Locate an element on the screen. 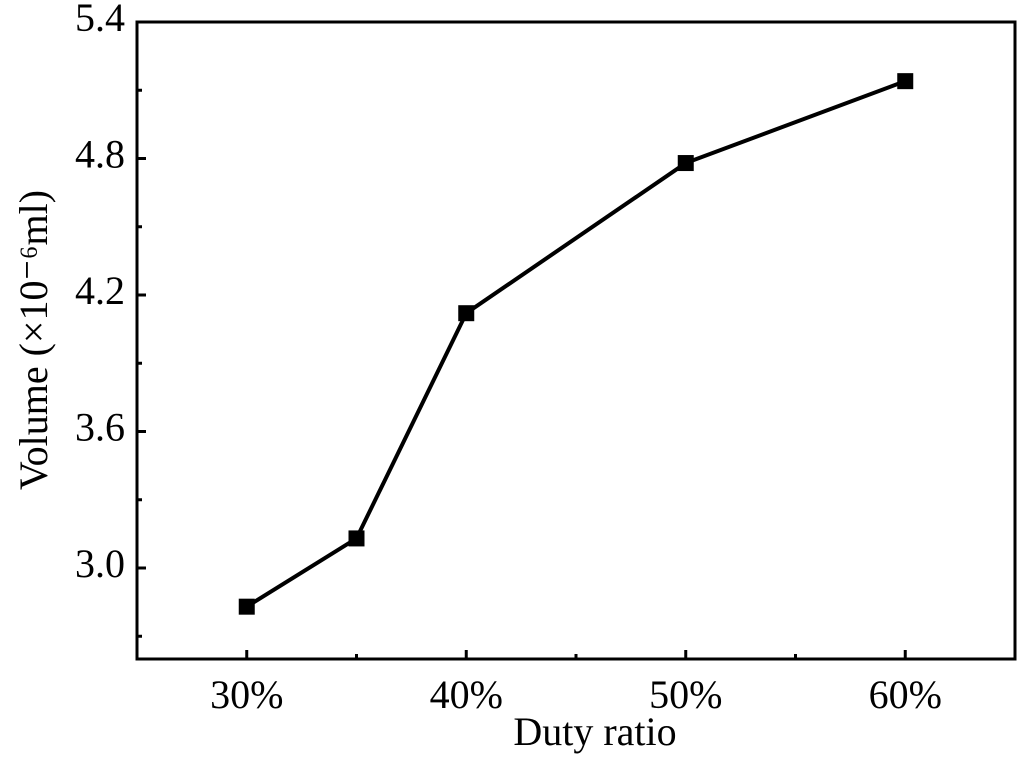 Image resolution: width=1024 pixels, height=763 pixels. x-tick-label: 40% is located at coordinates (466, 694).